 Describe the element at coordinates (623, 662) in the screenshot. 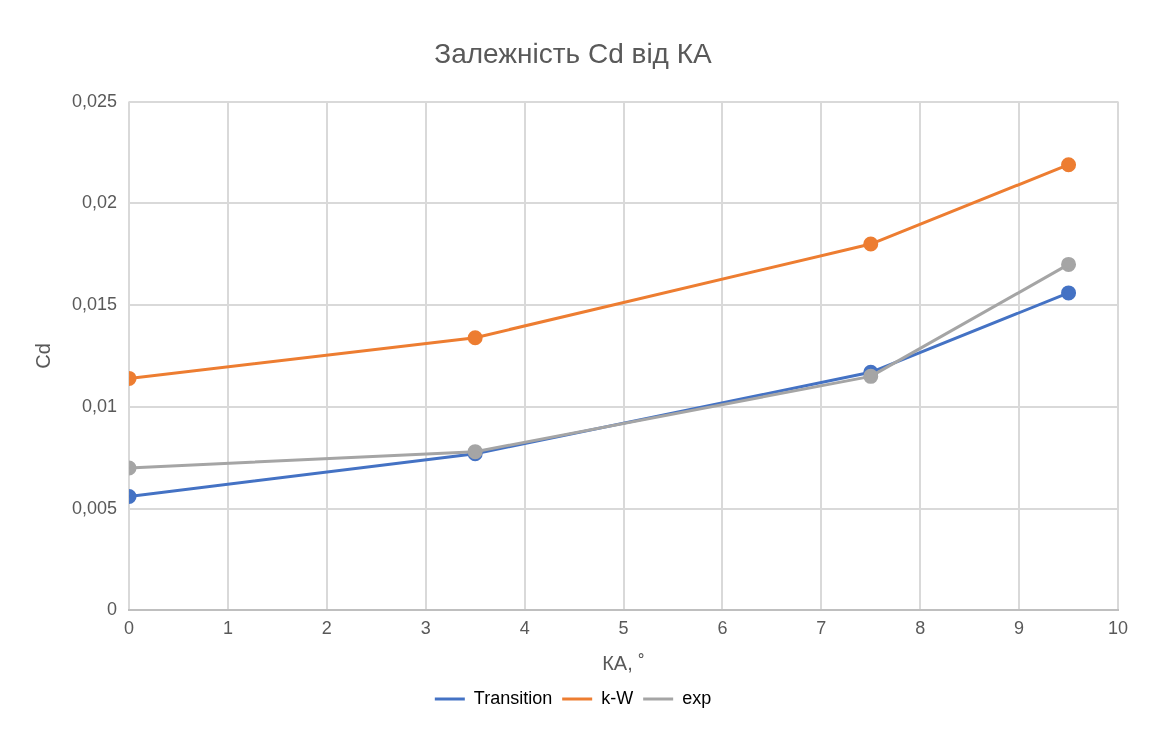

I see `x-axis-title: КА, ˚` at that location.